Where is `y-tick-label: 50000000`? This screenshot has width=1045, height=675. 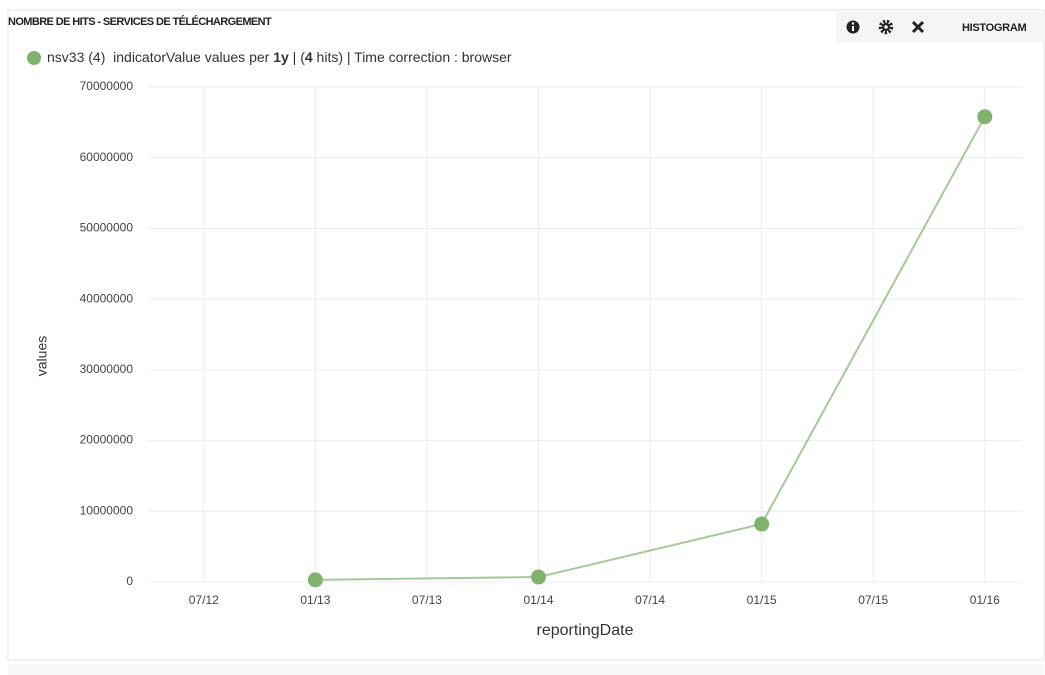 y-tick-label: 50000000 is located at coordinates (107, 228).